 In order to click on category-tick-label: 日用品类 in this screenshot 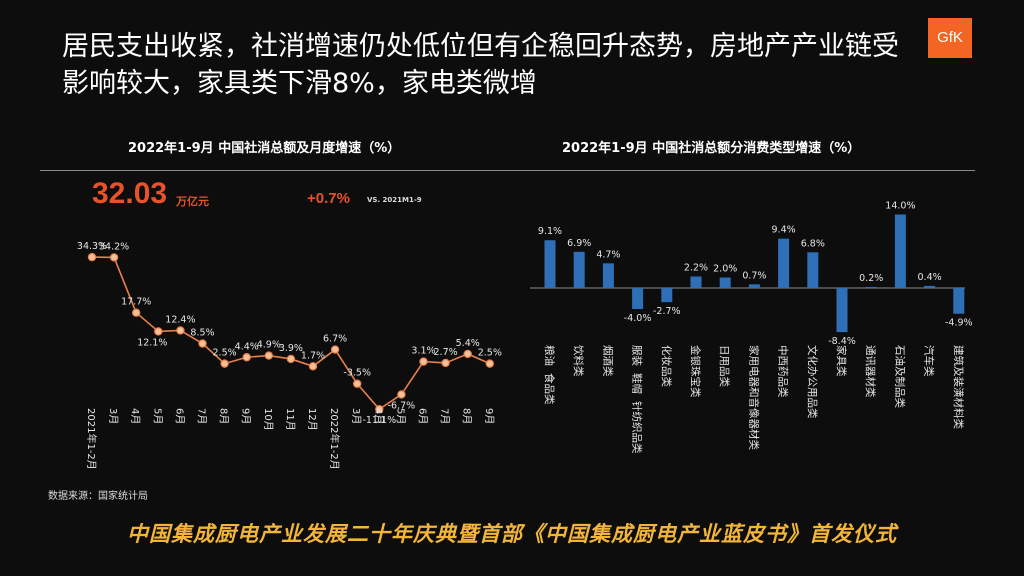, I will do `click(724, 366)`.